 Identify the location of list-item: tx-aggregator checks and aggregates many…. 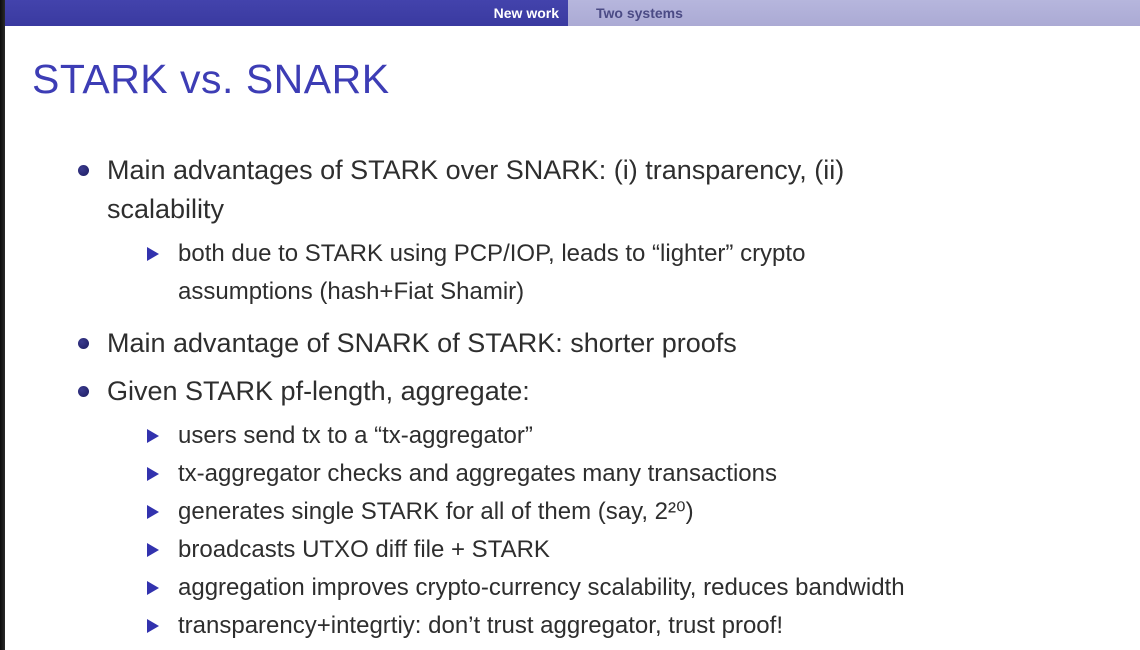
(570, 474).